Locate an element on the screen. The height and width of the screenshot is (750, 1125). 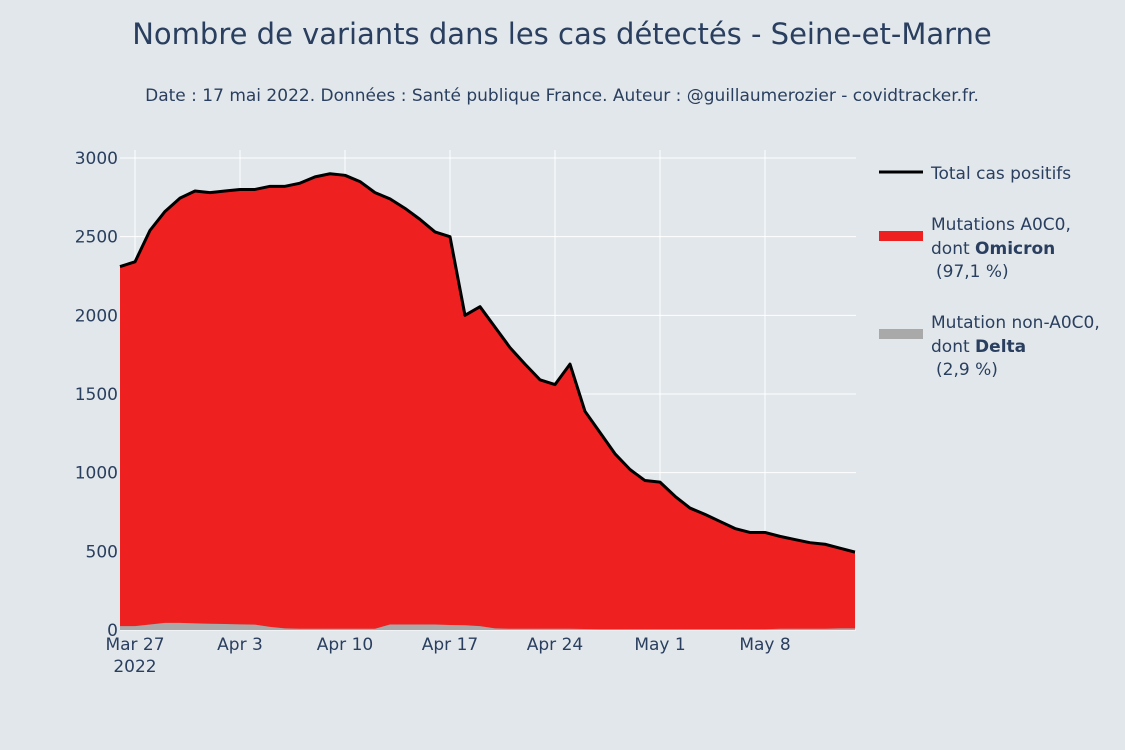
legend-swatch-omicron is located at coordinates (901, 236).